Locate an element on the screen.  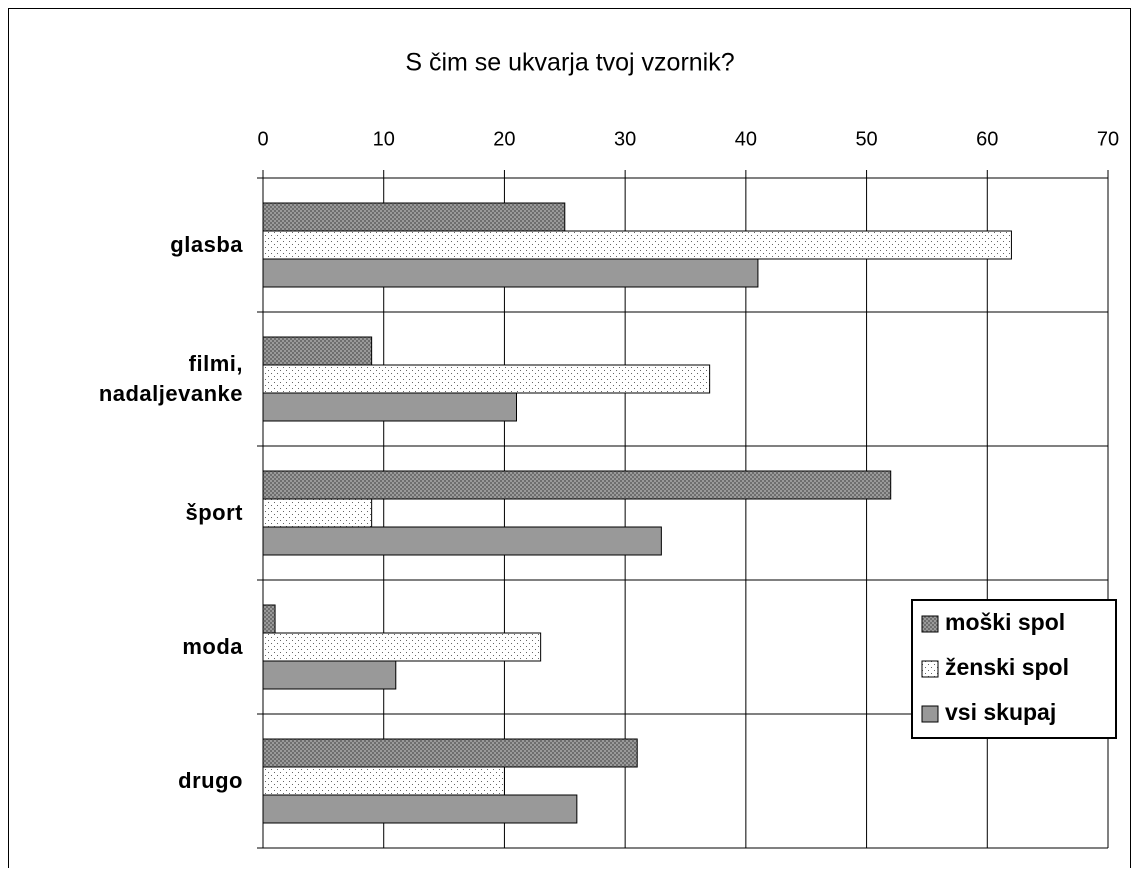
y-tick-label: moda is located at coordinates (212, 646).